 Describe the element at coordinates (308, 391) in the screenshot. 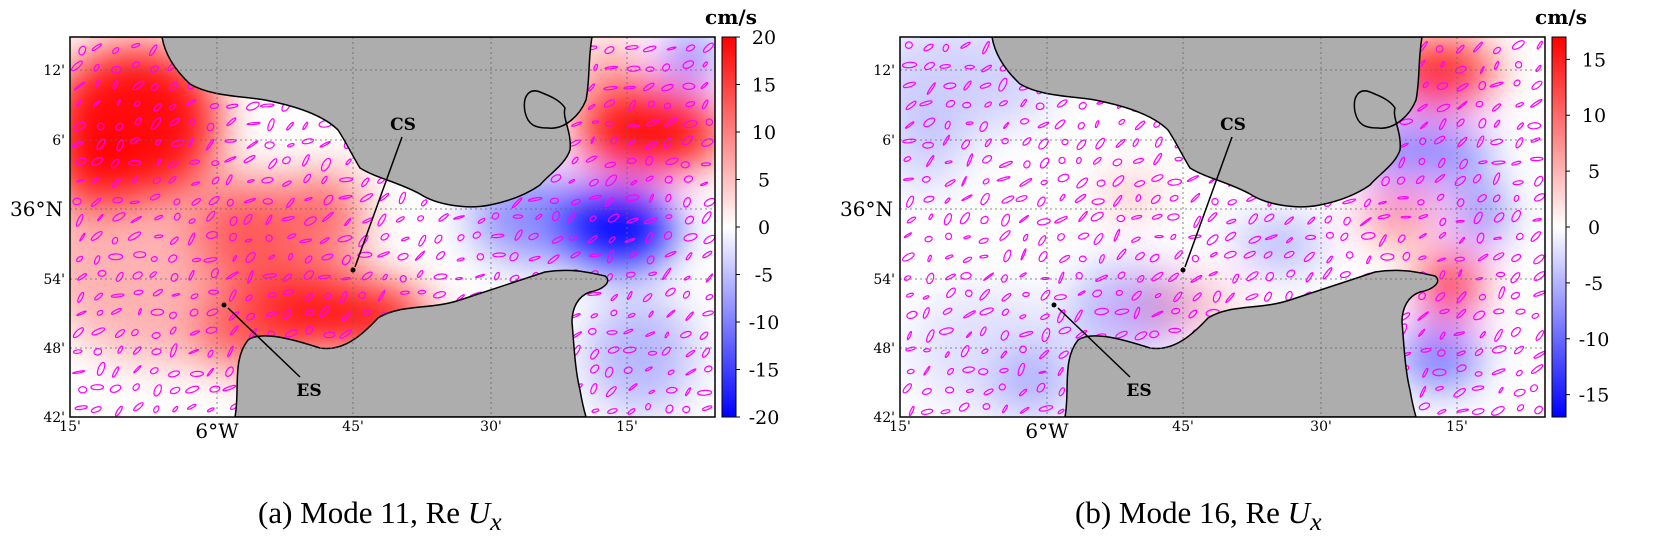

I see `es-label: ES` at that location.